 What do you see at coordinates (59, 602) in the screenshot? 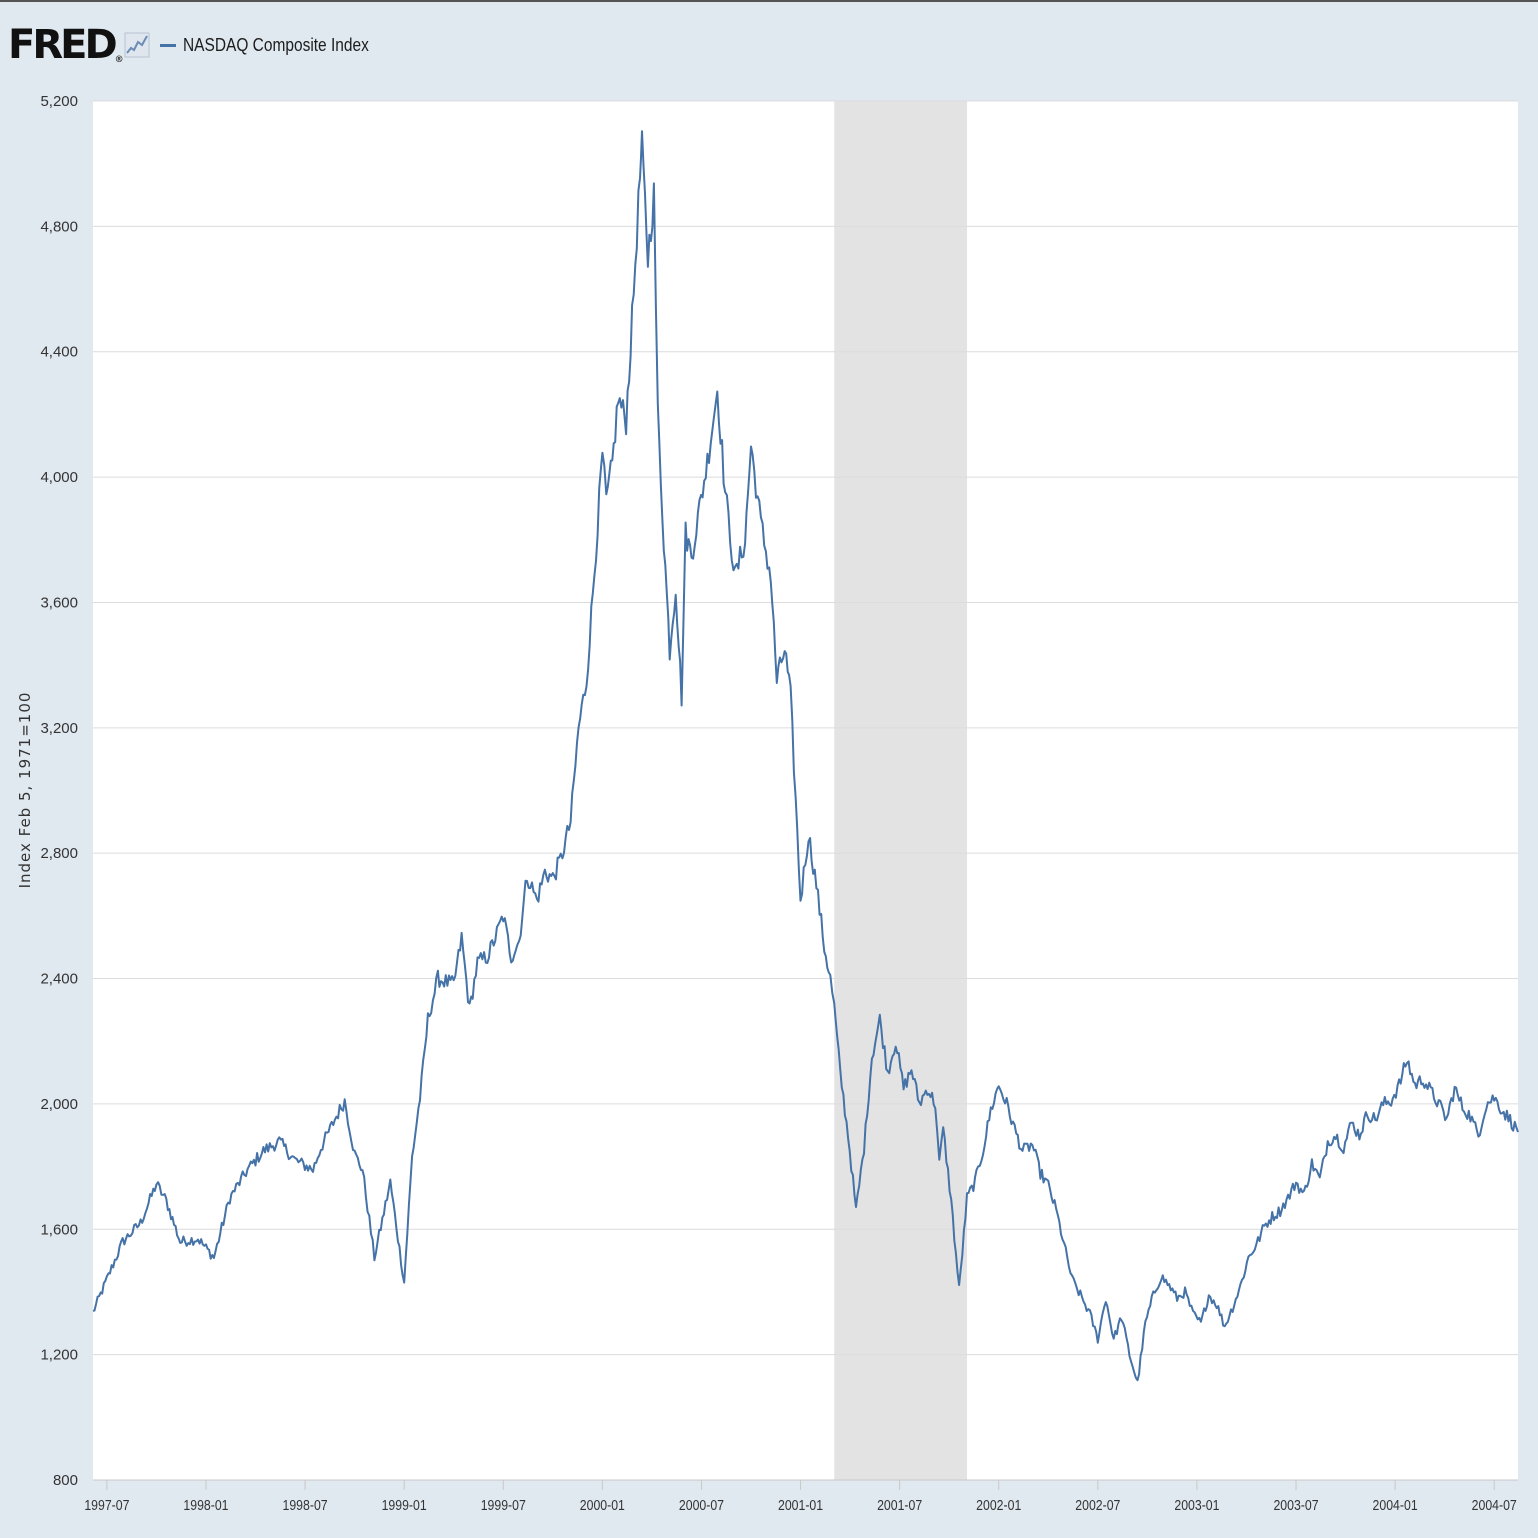
I see `y-tick-label: 3,600` at bounding box center [59, 602].